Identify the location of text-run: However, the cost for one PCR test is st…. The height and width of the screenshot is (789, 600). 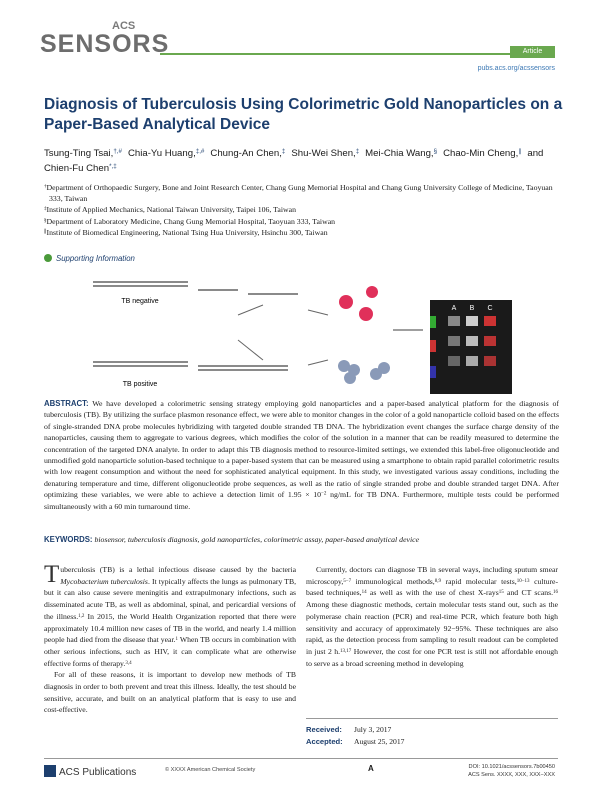
(432, 657).